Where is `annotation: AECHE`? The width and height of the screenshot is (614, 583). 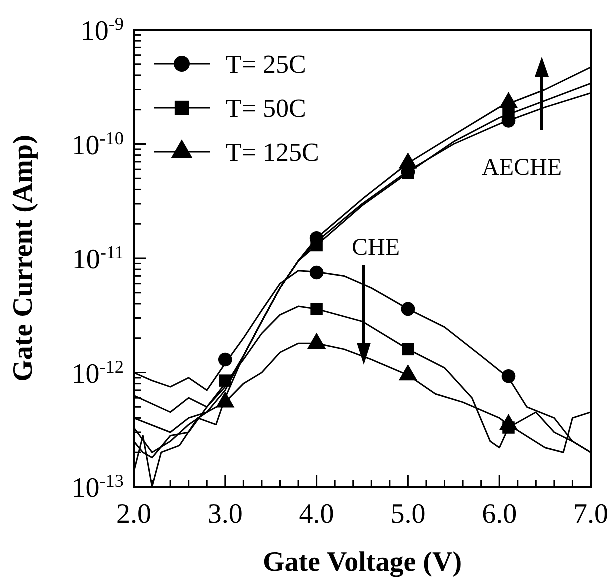 annotation: AECHE is located at coordinates (522, 168).